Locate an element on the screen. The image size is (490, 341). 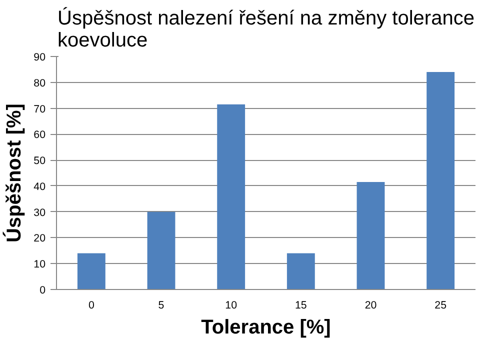
x-axis-title: Tolerance [%] is located at coordinates (266, 327).